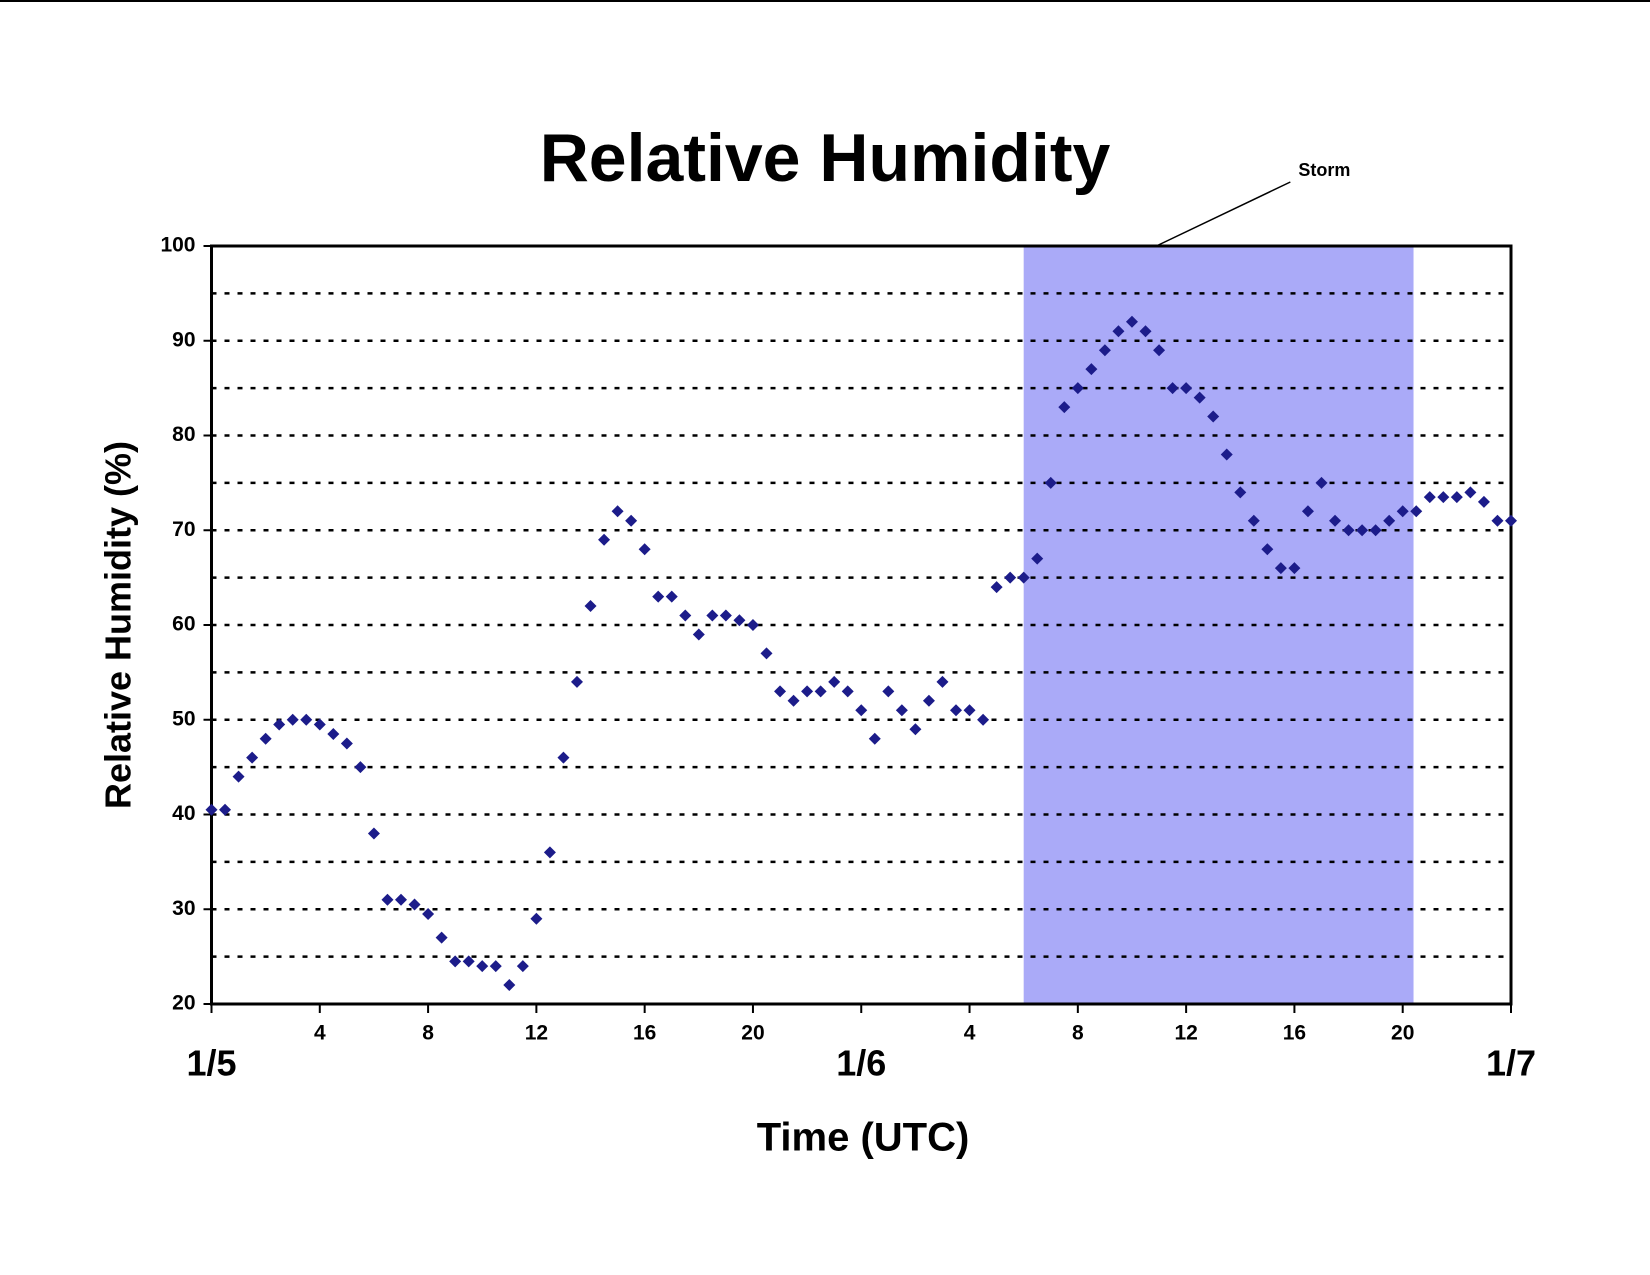  I want to click on chart-title: Relative Humidity, so click(825, 158).